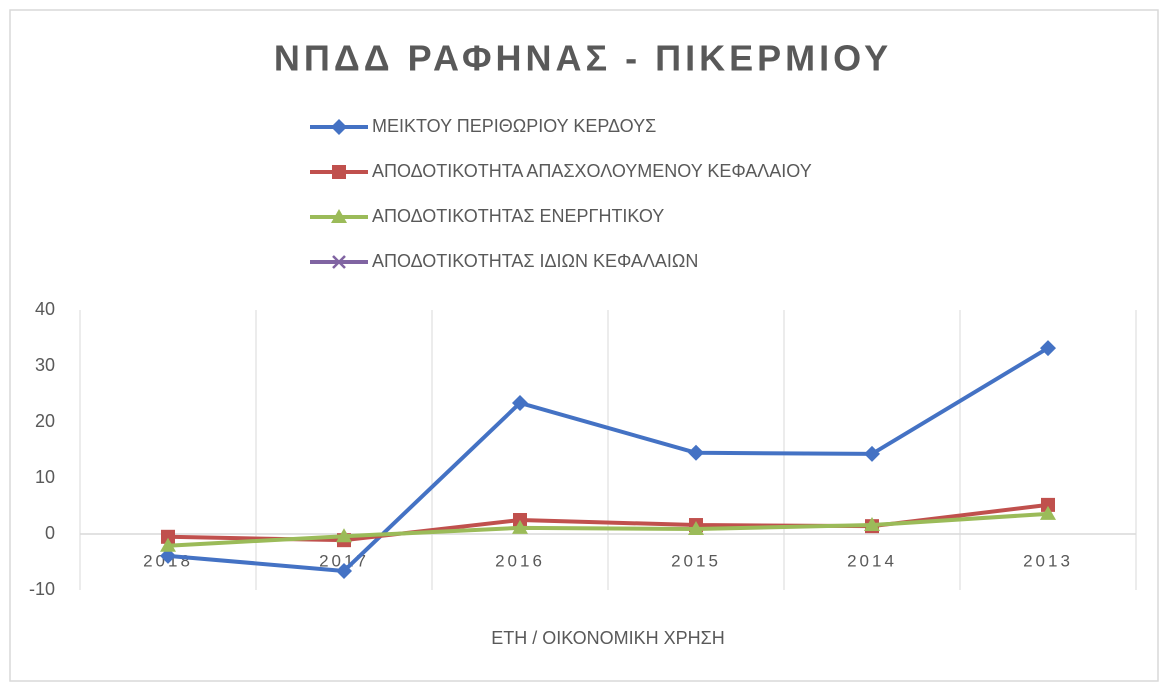  Describe the element at coordinates (344, 560) in the screenshot. I see `x-tick-label: 2017` at that location.